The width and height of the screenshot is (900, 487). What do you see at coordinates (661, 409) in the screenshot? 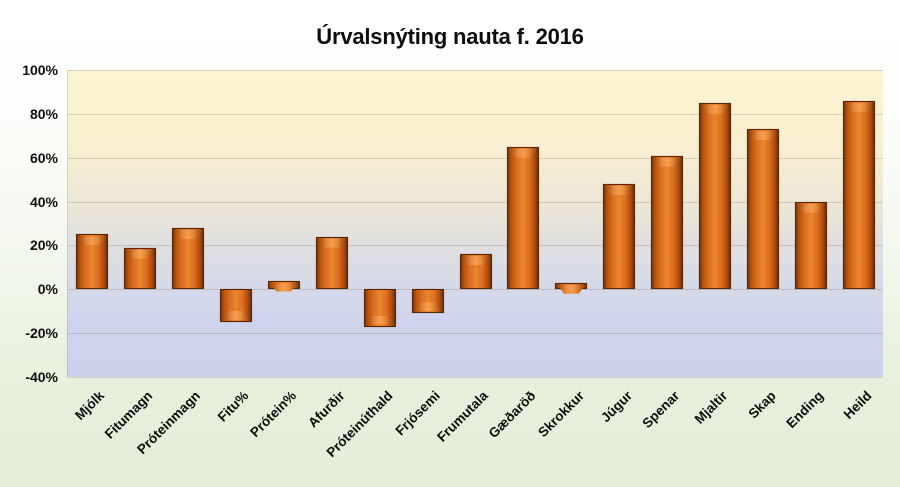
I see `x-category-label-text: Spenar` at bounding box center [661, 409].